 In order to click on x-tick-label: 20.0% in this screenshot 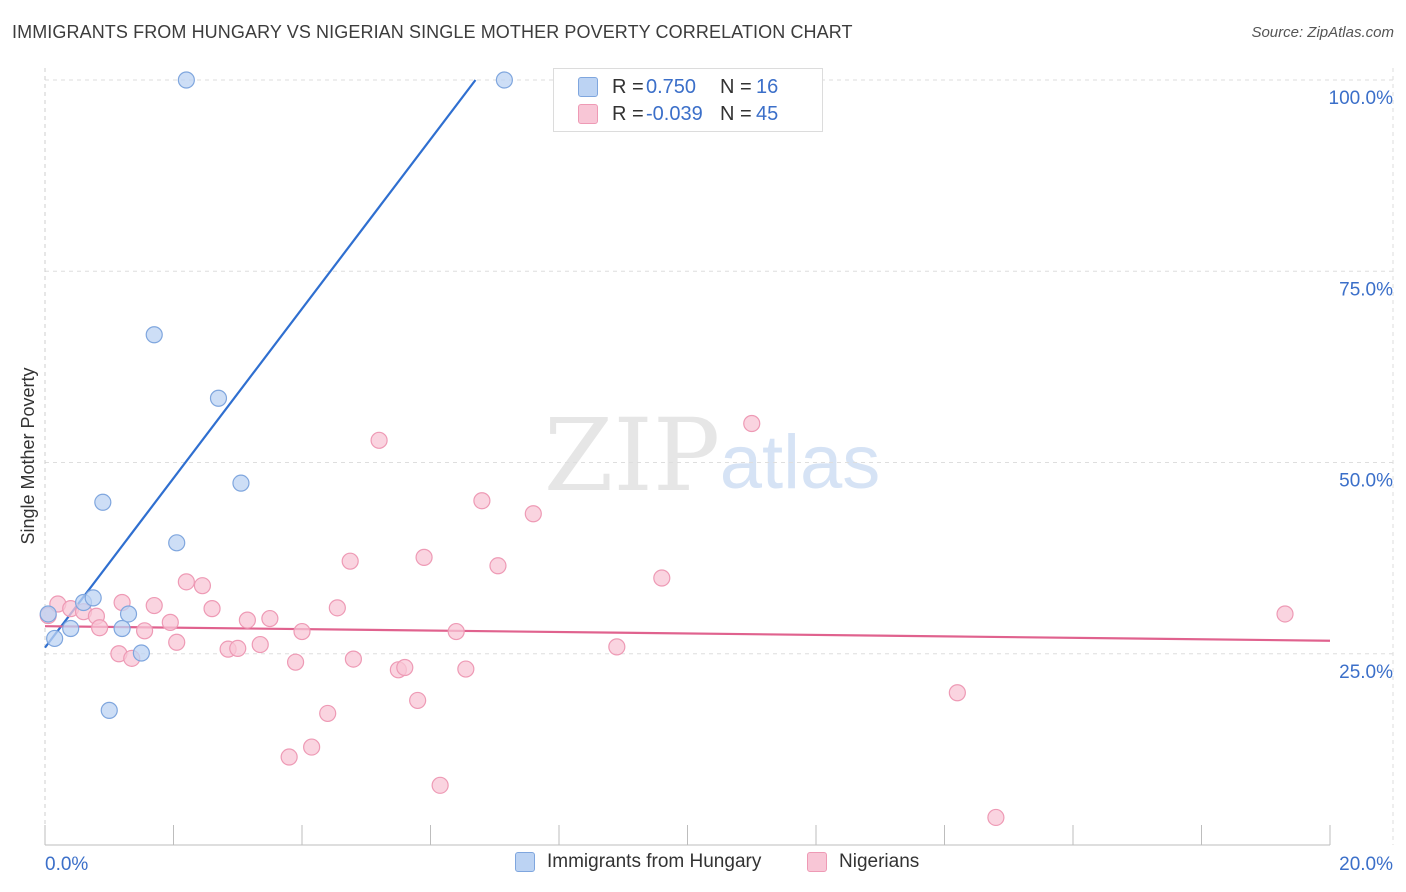, I will do `click(1366, 864)`.